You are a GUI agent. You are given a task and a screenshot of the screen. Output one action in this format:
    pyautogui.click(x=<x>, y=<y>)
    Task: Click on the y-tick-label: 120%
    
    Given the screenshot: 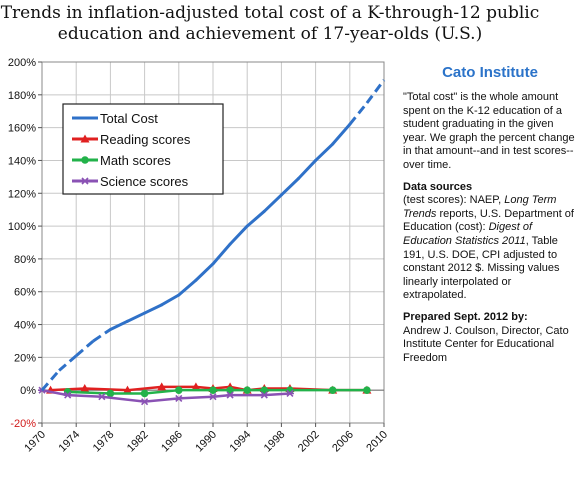 What is the action you would take?
    pyautogui.click(x=22, y=194)
    